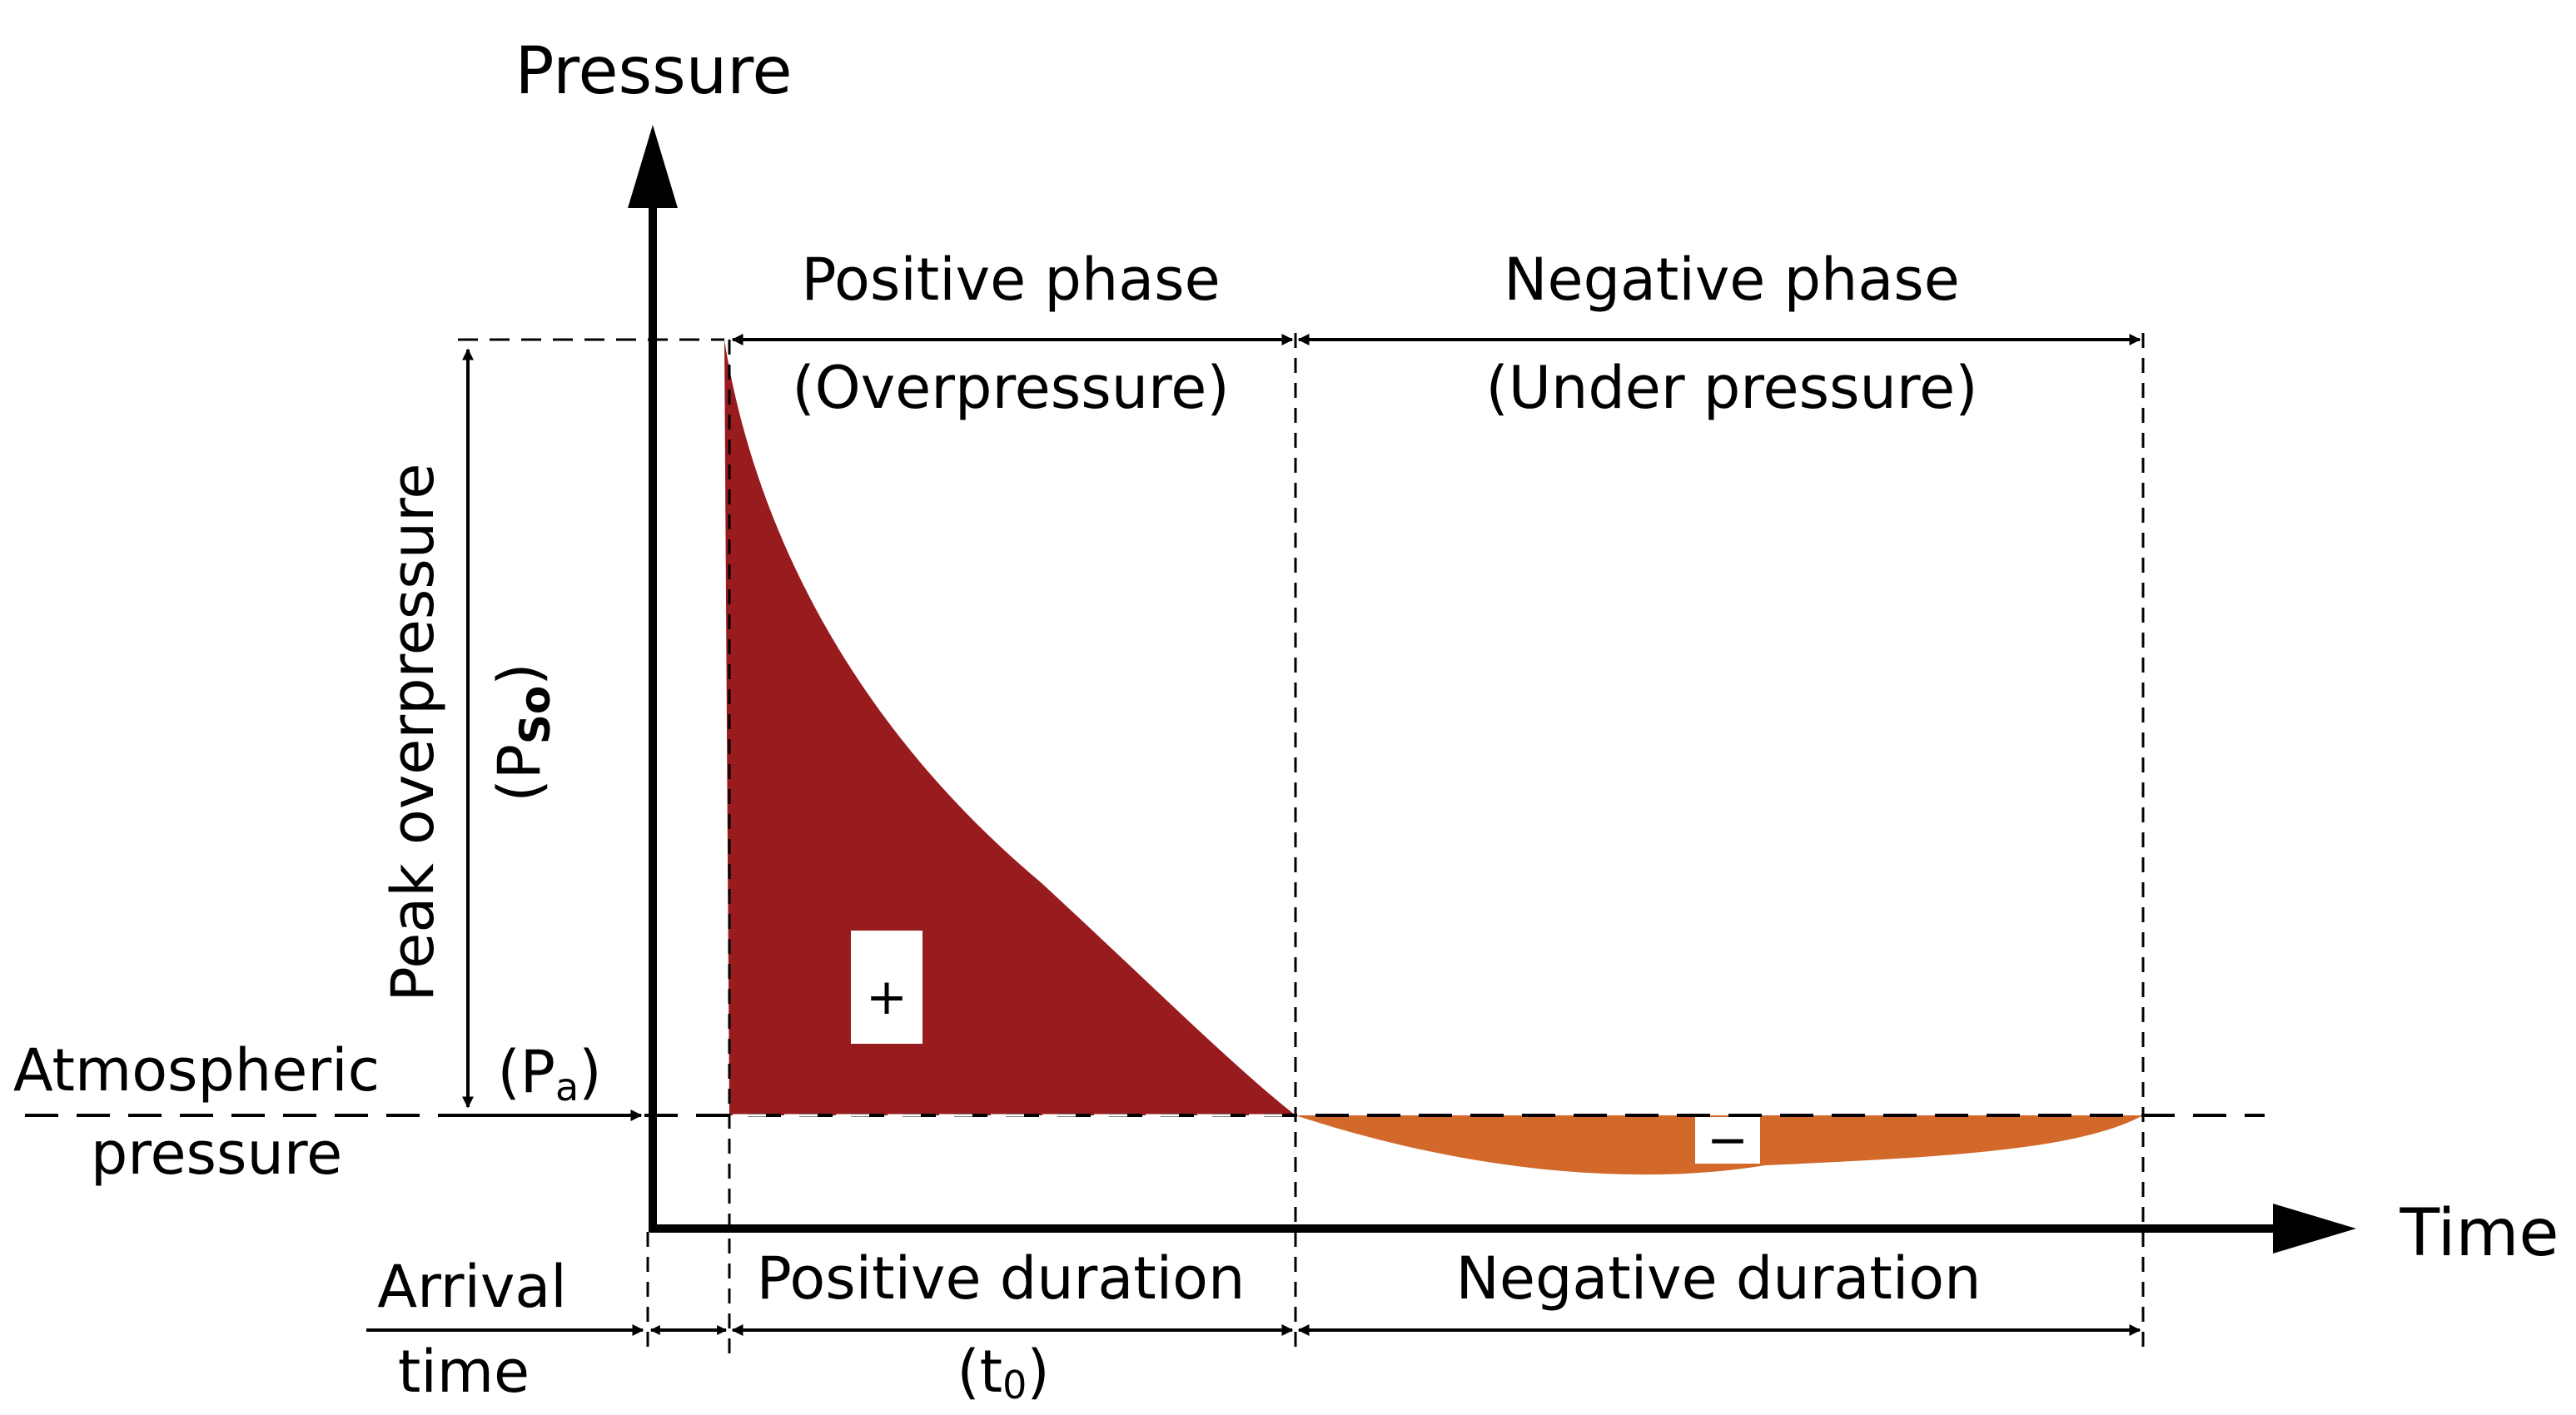  I want to click on atmospheric-label-line1: Atmospheric, so click(196, 1070).